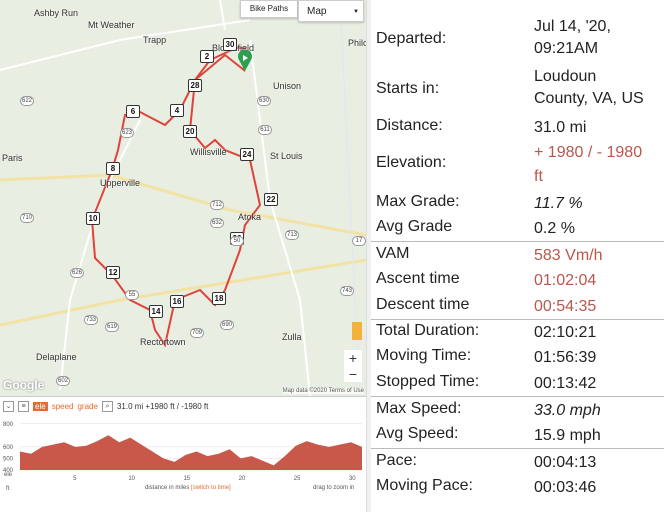 This screenshot has width=664, height=517. What do you see at coordinates (359, 241) in the screenshot?
I see `road-shield: 17` at bounding box center [359, 241].